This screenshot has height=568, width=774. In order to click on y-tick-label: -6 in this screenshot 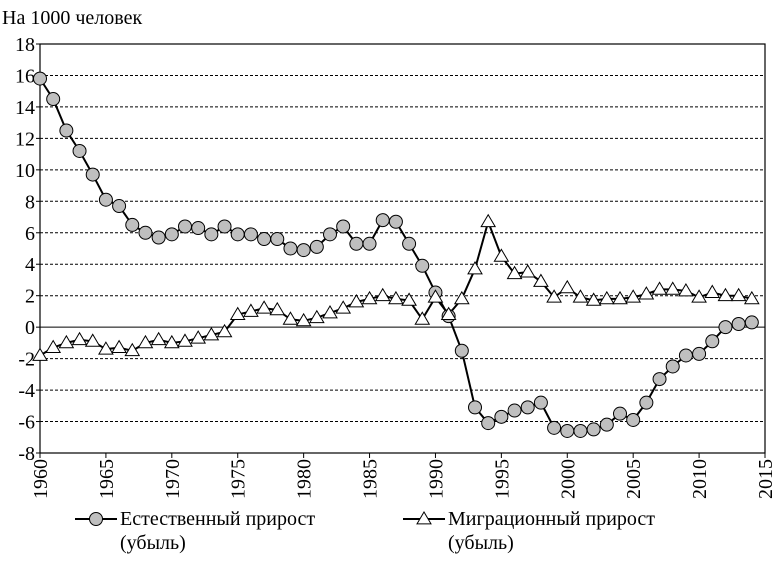, I will do `click(26, 423)`.